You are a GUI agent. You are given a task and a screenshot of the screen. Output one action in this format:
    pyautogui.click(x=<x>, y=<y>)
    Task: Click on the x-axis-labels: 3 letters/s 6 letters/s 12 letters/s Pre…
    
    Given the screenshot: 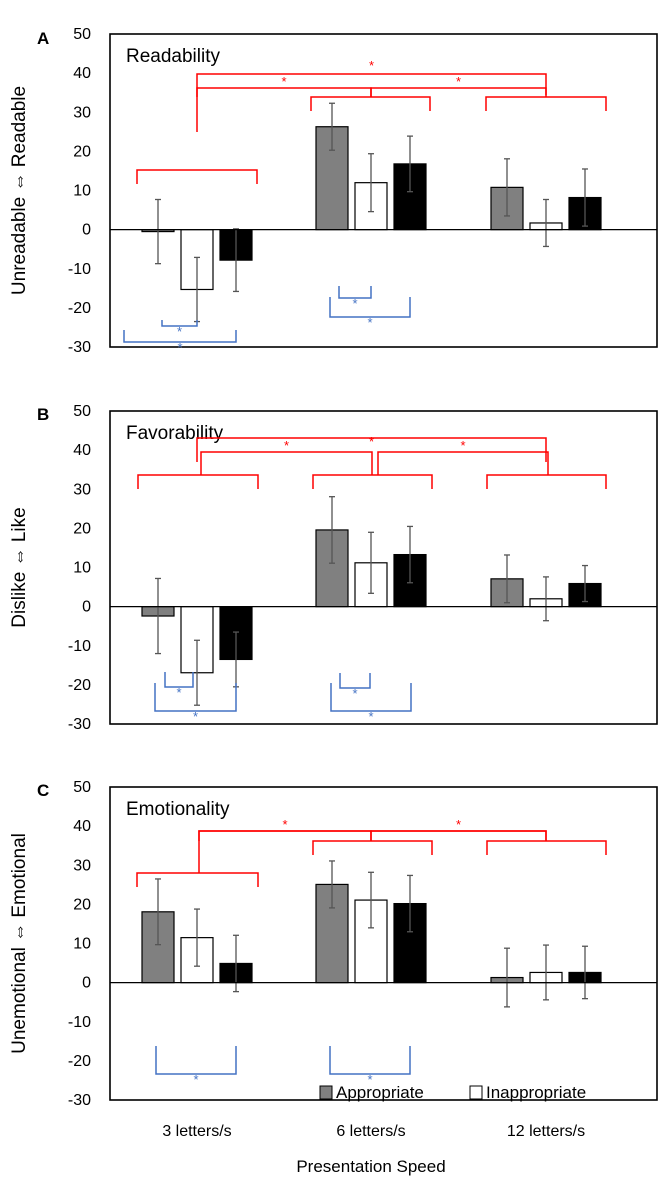 What is the action you would take?
    pyautogui.click(x=373, y=1149)
    